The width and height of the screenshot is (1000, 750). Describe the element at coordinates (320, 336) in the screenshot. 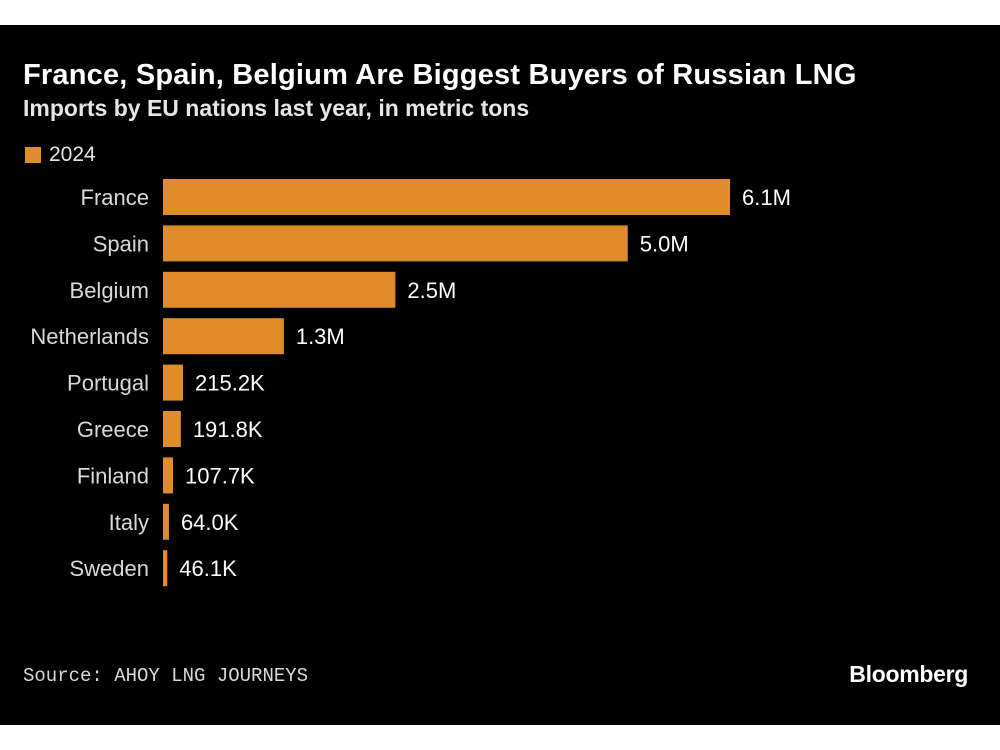

I see `value-label: 1.3M` at that location.